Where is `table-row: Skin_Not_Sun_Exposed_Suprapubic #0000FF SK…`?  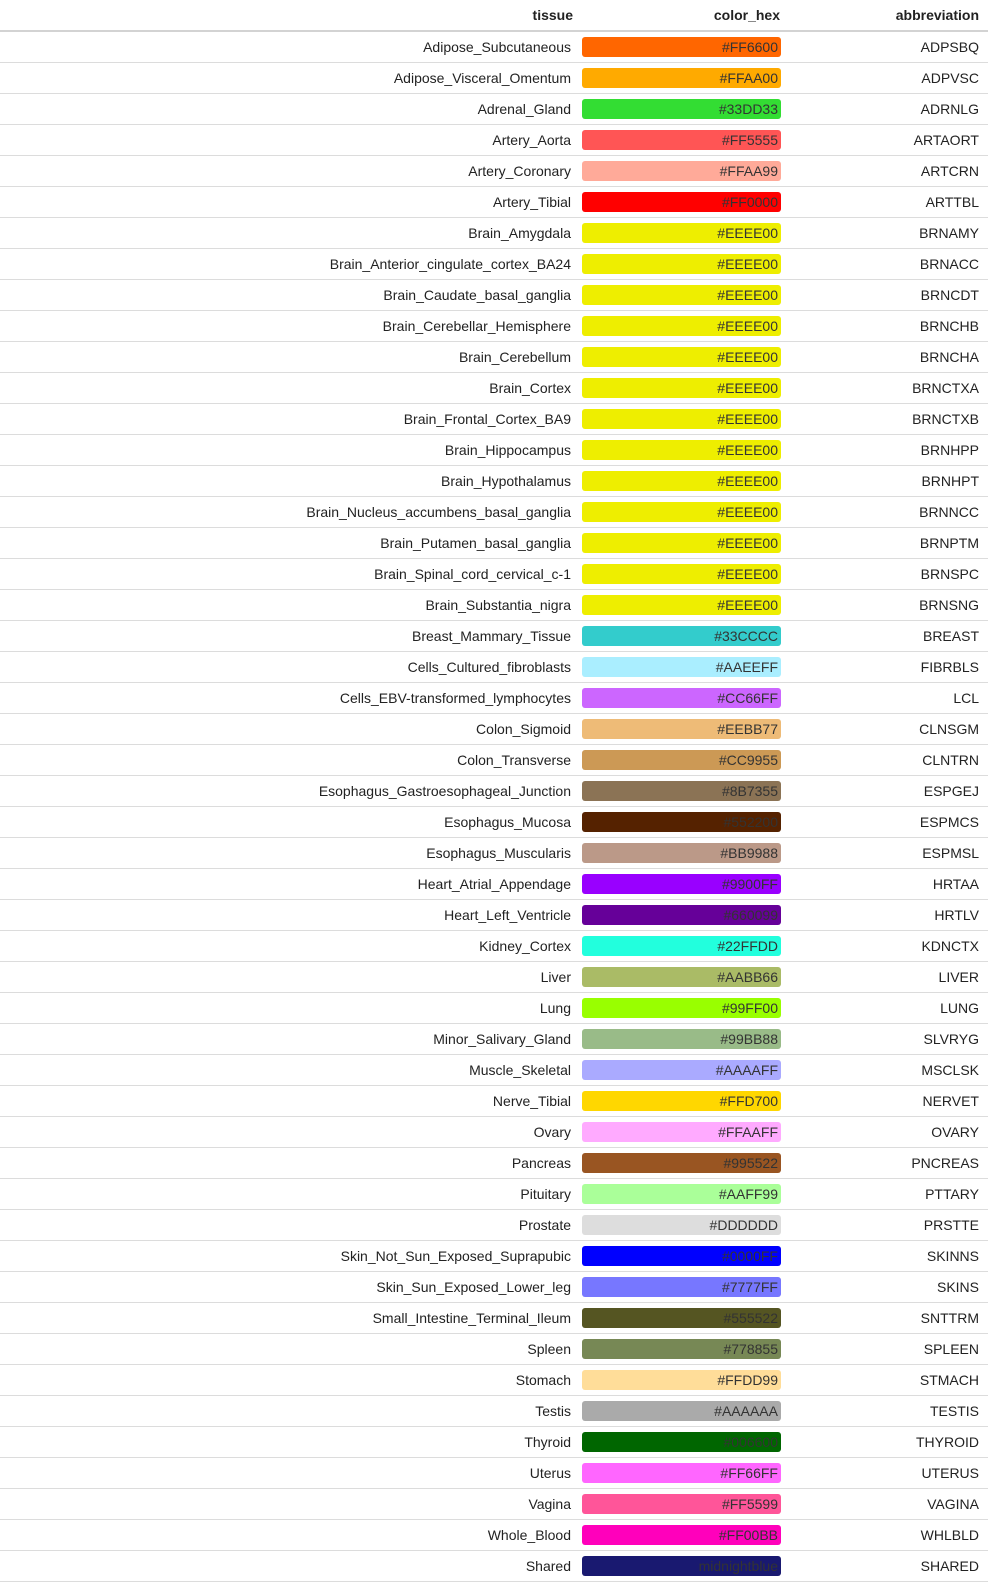
table-row: Skin_Not_Sun_Exposed_Suprapubic #0000FF SK… is located at coordinates (494, 1256).